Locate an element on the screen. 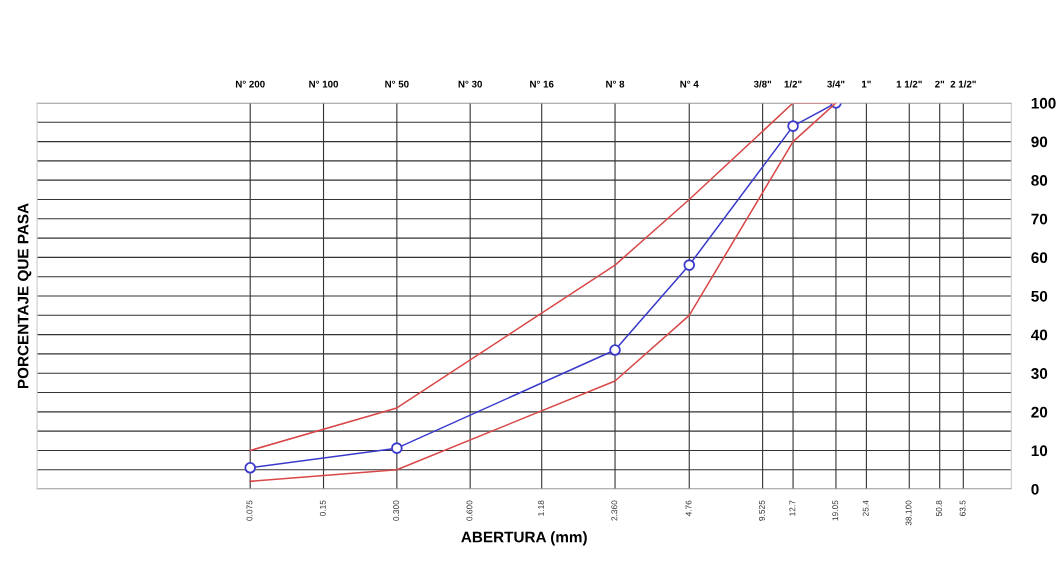 The height and width of the screenshot is (572, 1059). x-tick-label: 0.15 is located at coordinates (322, 508).